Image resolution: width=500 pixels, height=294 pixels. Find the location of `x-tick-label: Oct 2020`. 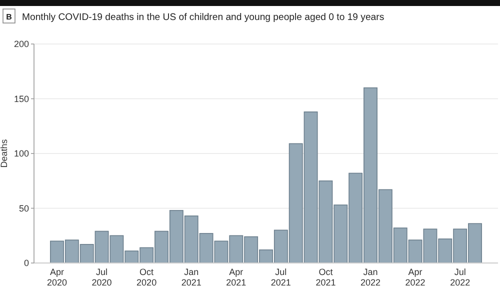

x-tick-label: Oct 2020 is located at coordinates (146, 277).